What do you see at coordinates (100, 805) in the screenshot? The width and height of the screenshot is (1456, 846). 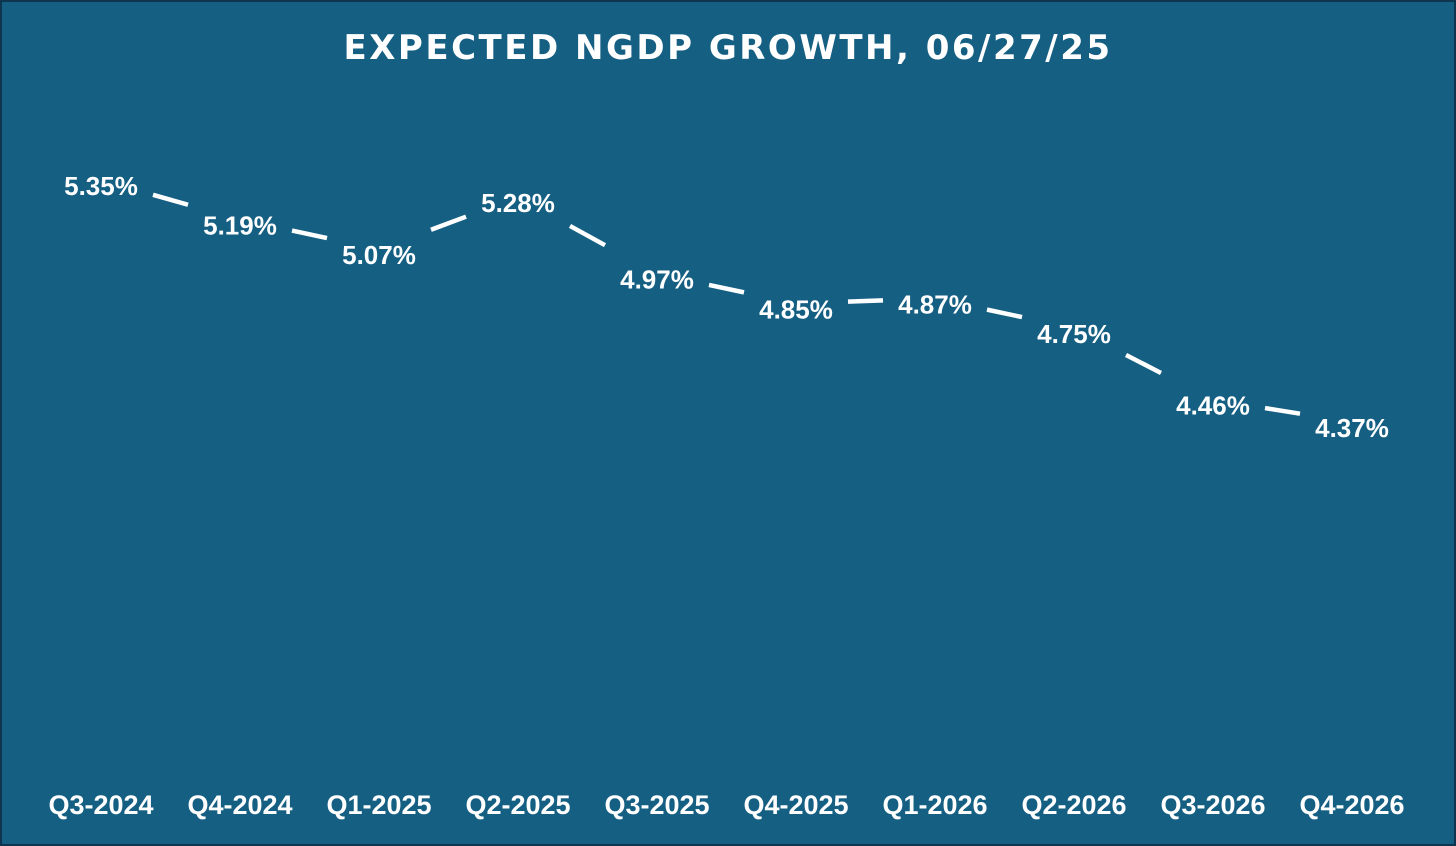 I see `x-tick-label: Q3-2024` at bounding box center [100, 805].